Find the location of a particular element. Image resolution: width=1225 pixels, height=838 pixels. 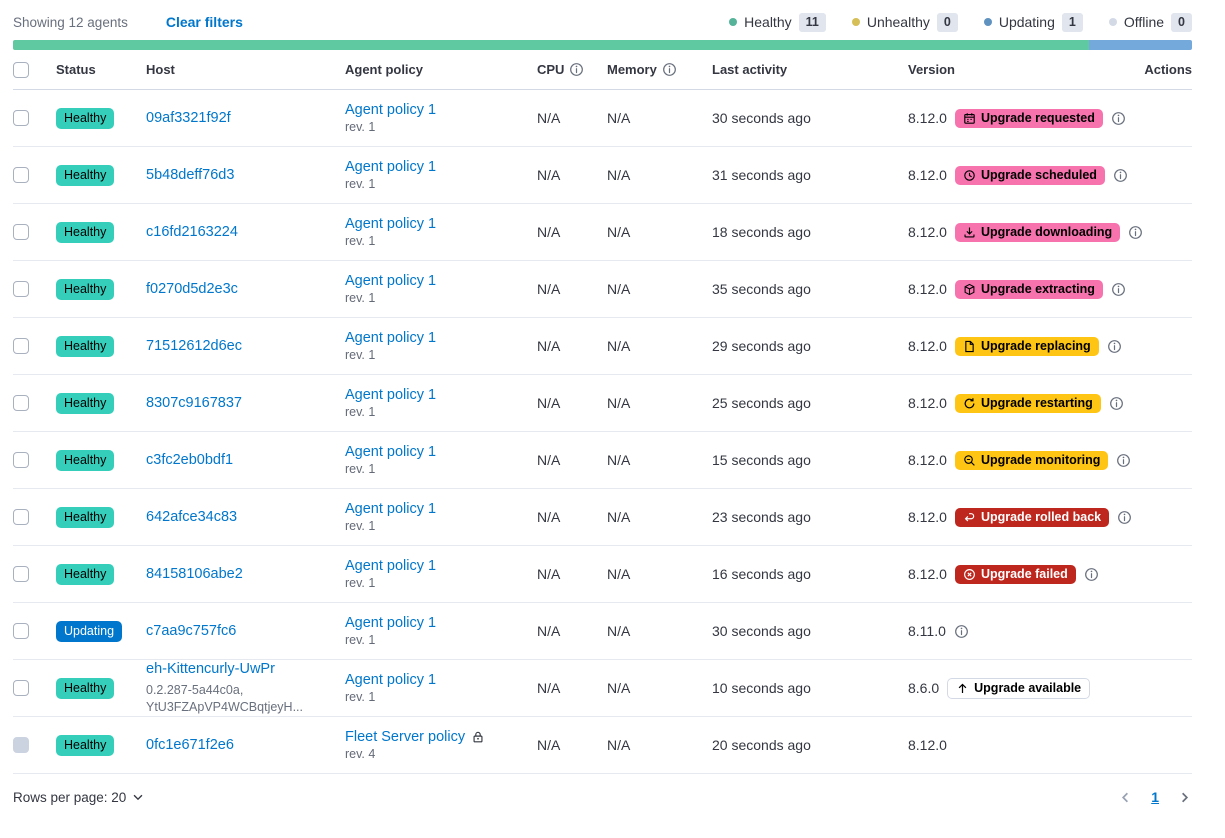

host-link: eh-Kittencurly-UwPr is located at coordinates (210, 668).